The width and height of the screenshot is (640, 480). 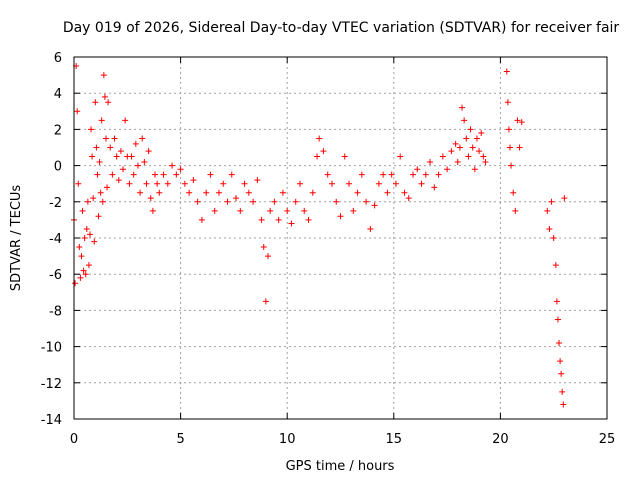 I want to click on y-tick-label: 6, so click(x=58, y=58).